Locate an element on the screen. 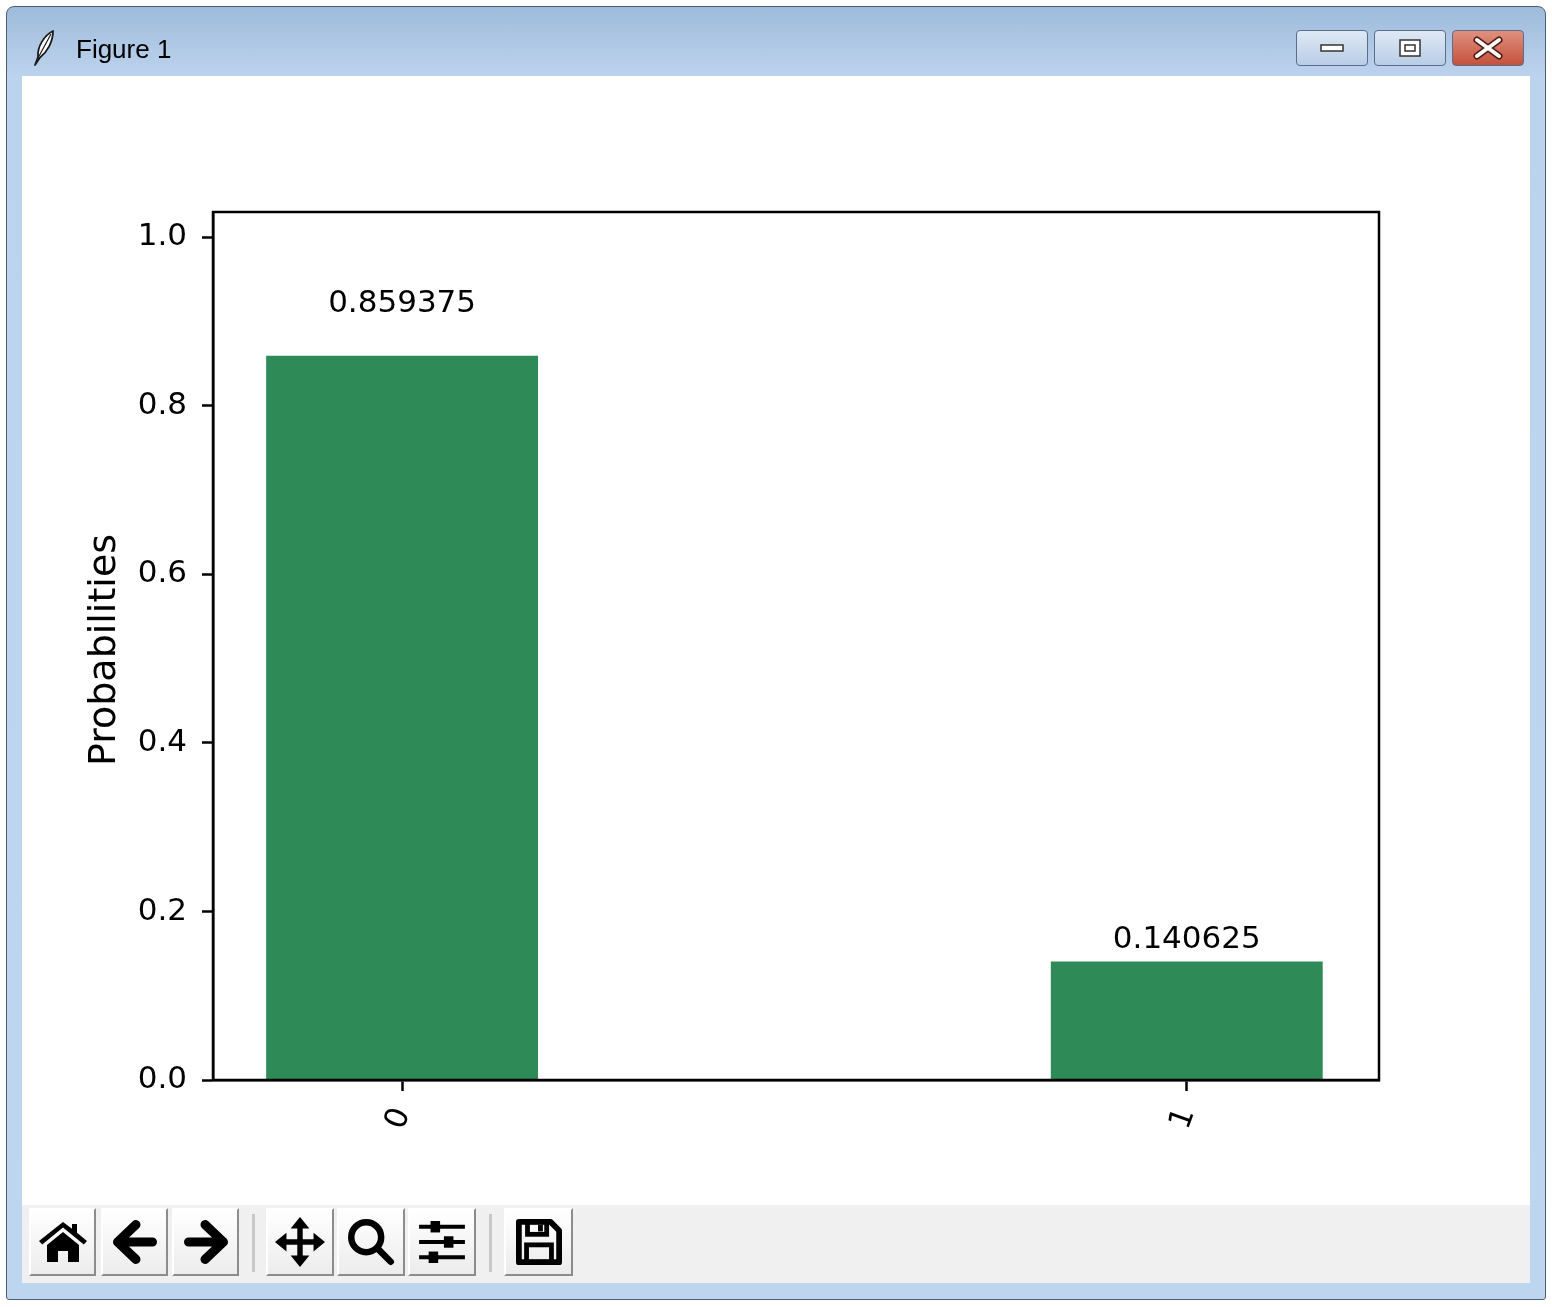 Image resolution: width=1552 pixels, height=1307 pixels. x-tick-label: 0 is located at coordinates (396, 1118).